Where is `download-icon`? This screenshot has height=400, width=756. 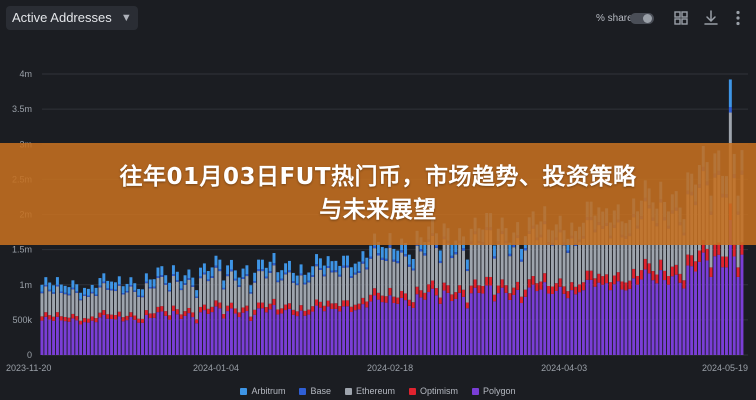 download-icon is located at coordinates (711, 18).